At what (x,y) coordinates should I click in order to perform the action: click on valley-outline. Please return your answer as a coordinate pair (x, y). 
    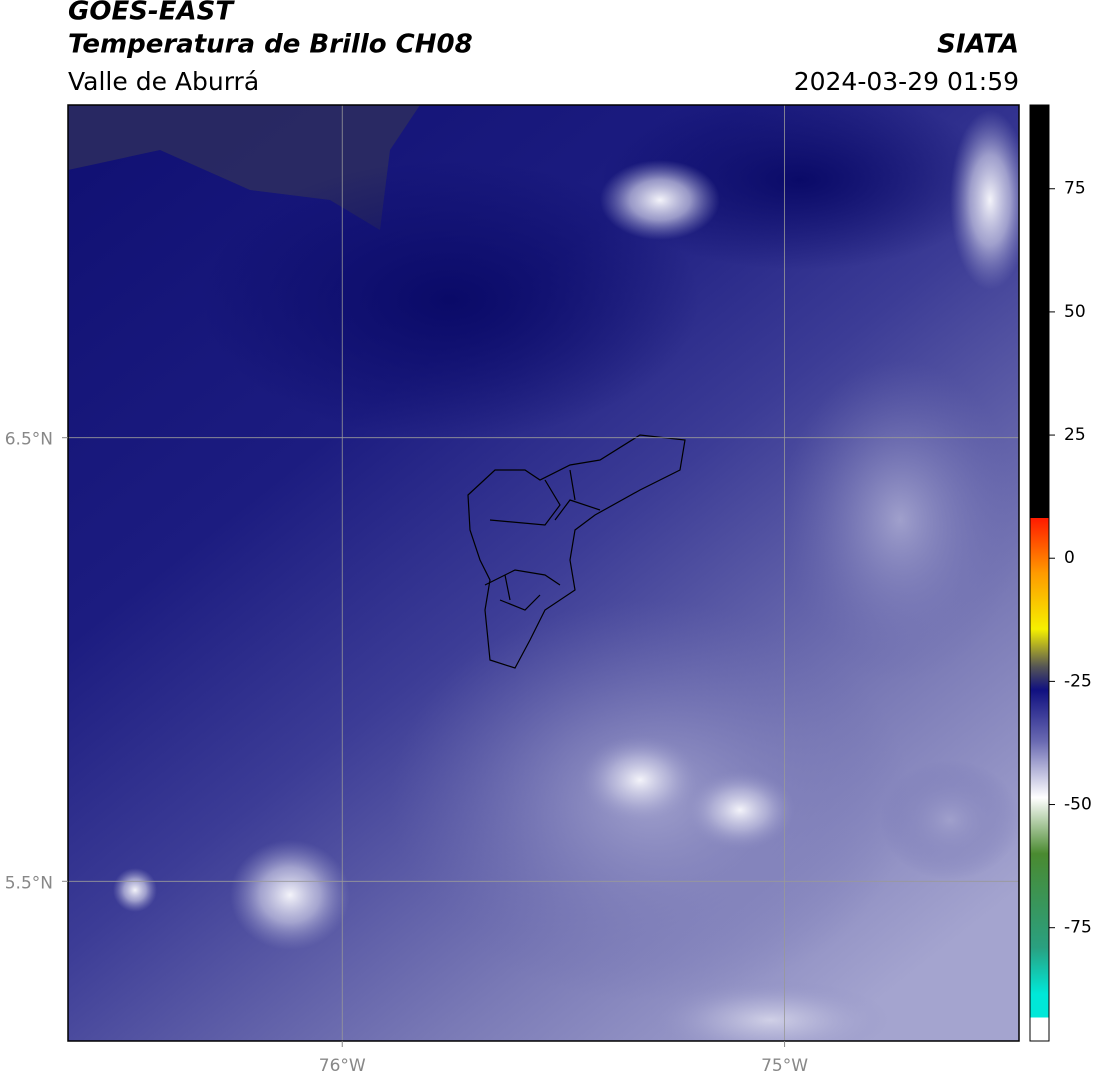
    Looking at the image, I should click on (576, 551).